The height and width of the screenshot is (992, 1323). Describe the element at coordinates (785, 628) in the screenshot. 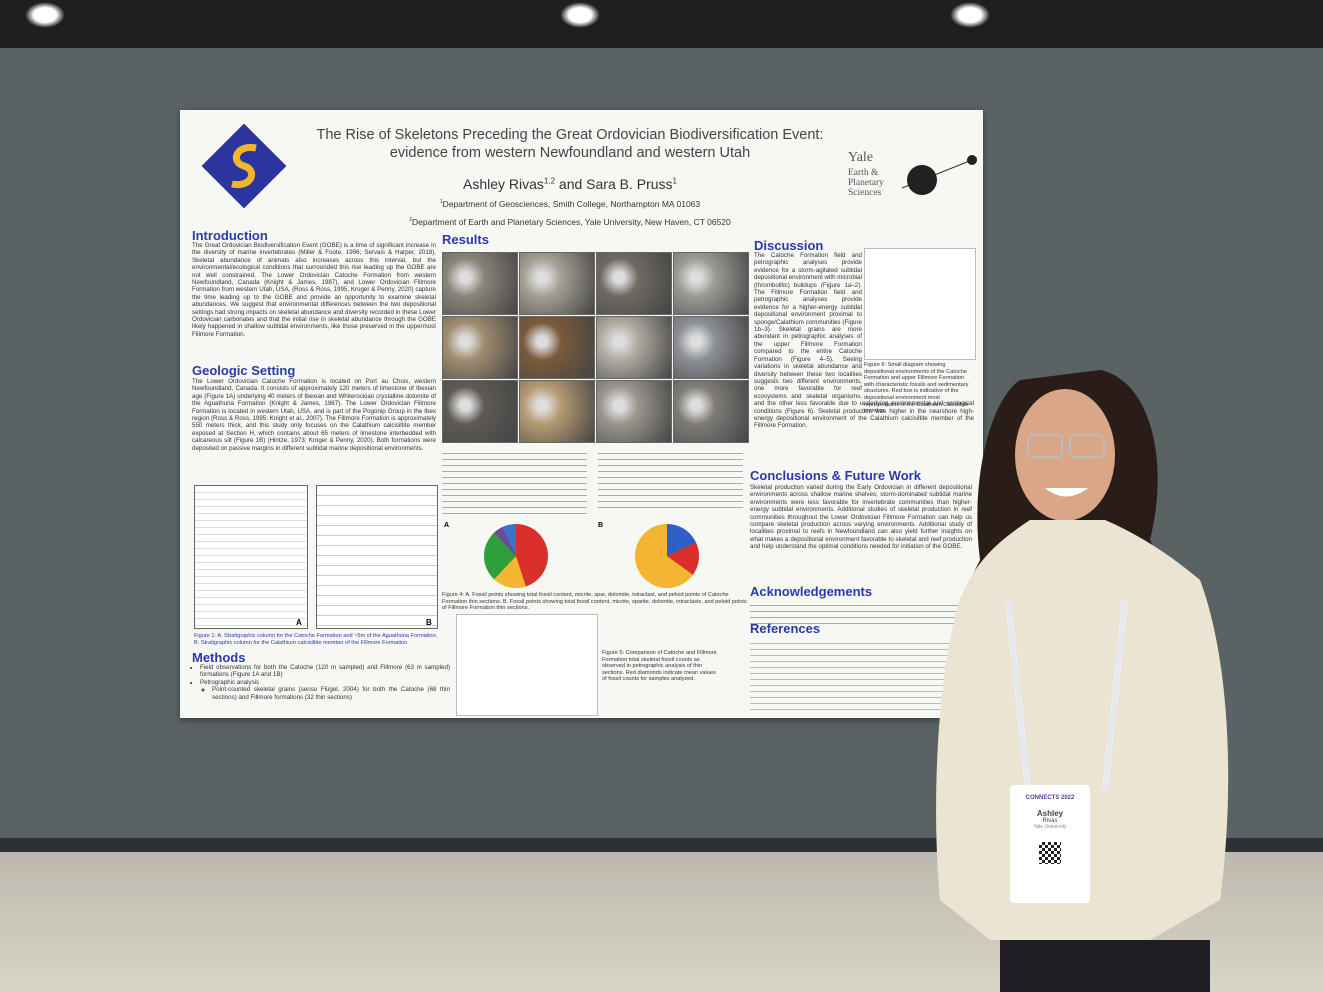

I see `section-heading: References` at that location.